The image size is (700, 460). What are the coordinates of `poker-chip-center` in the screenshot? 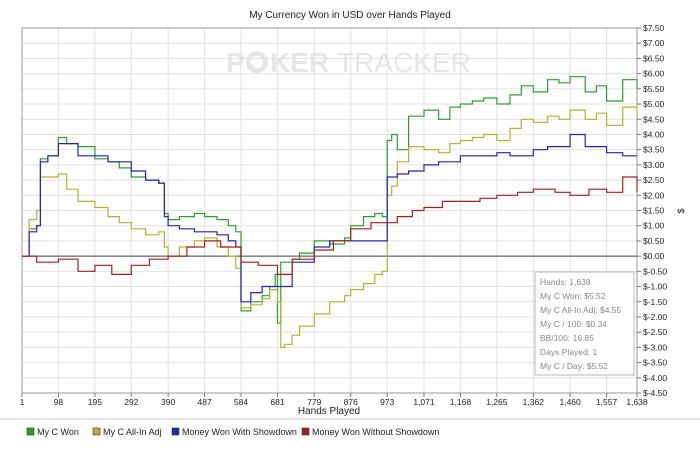 It's located at (257, 62).